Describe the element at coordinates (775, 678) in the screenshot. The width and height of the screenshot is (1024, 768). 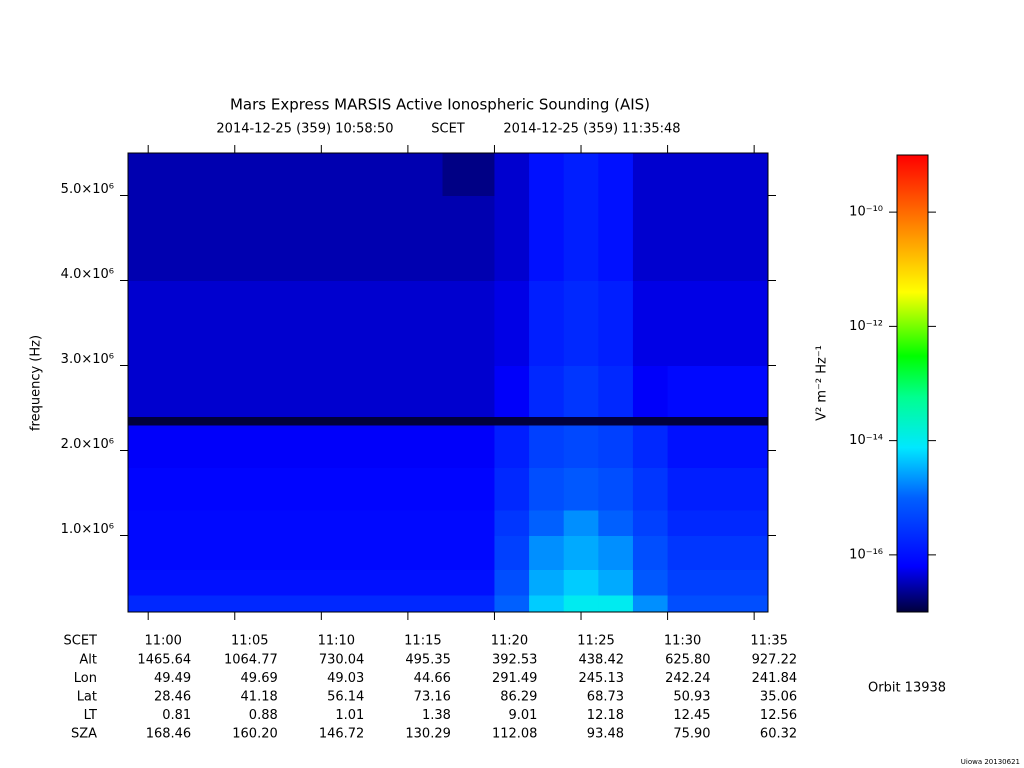
I see `ephemeris-value: 241.84` at that location.